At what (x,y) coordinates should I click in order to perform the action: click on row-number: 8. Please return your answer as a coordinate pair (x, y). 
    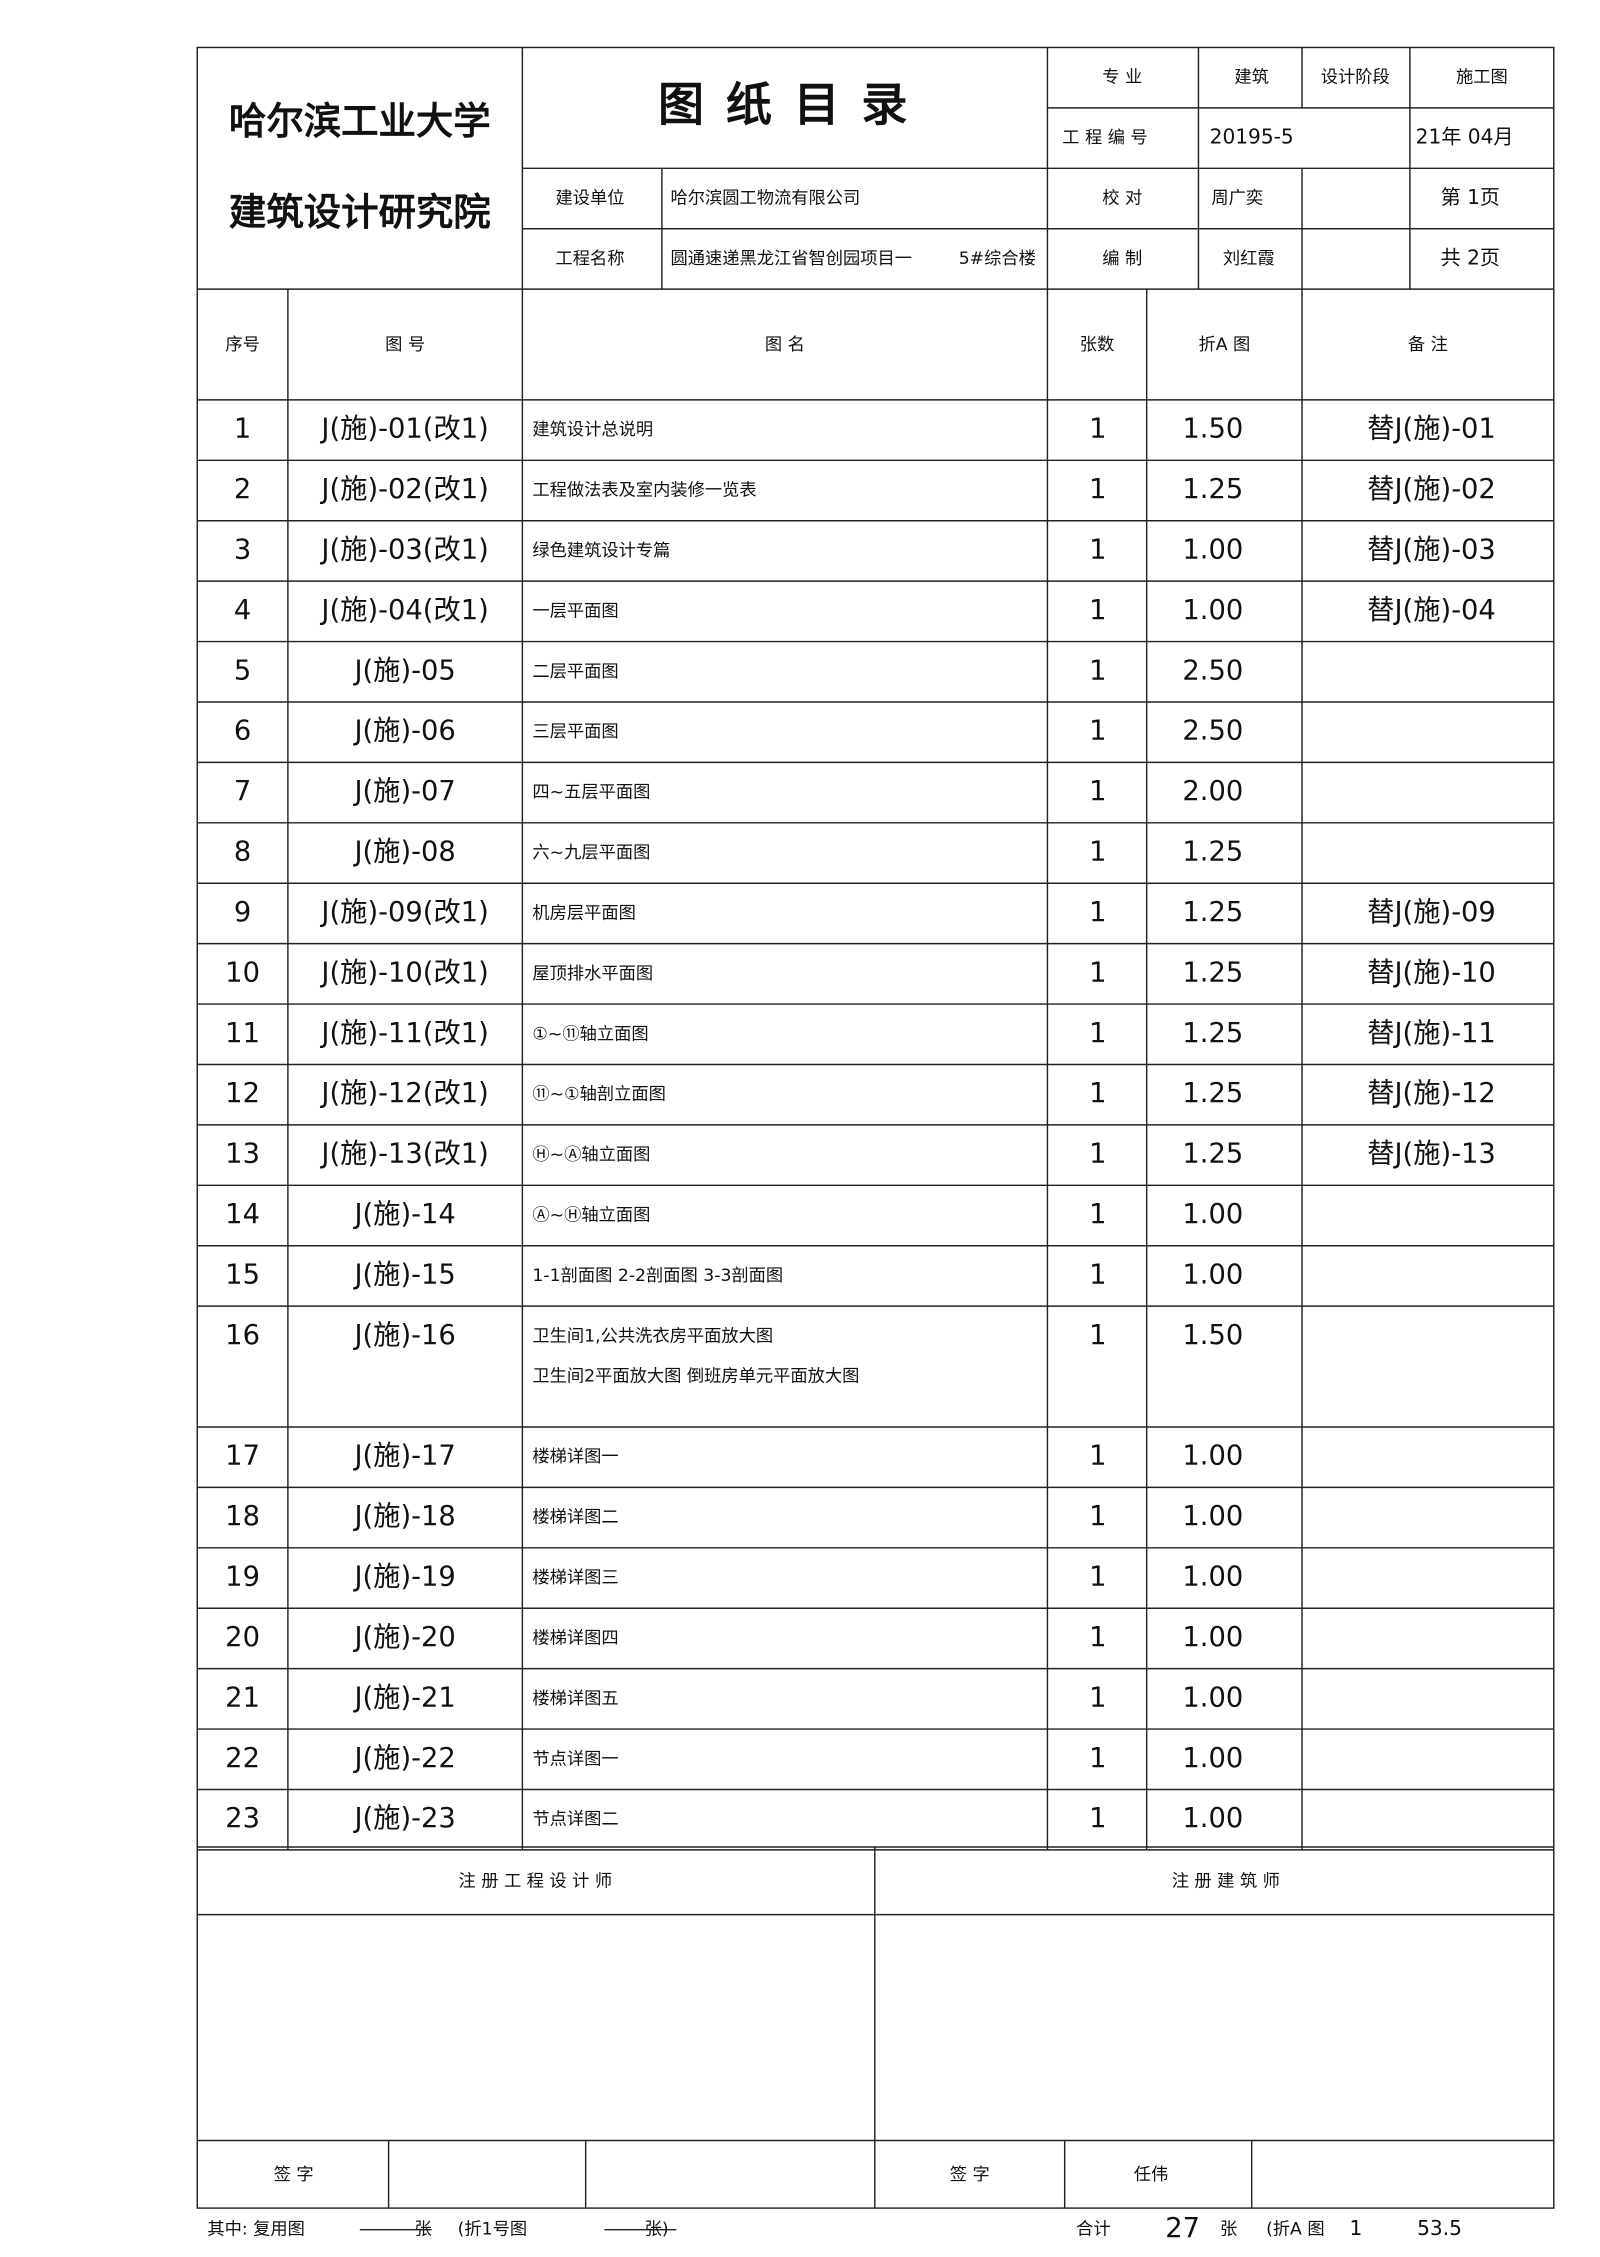
    Looking at the image, I should click on (242, 852).